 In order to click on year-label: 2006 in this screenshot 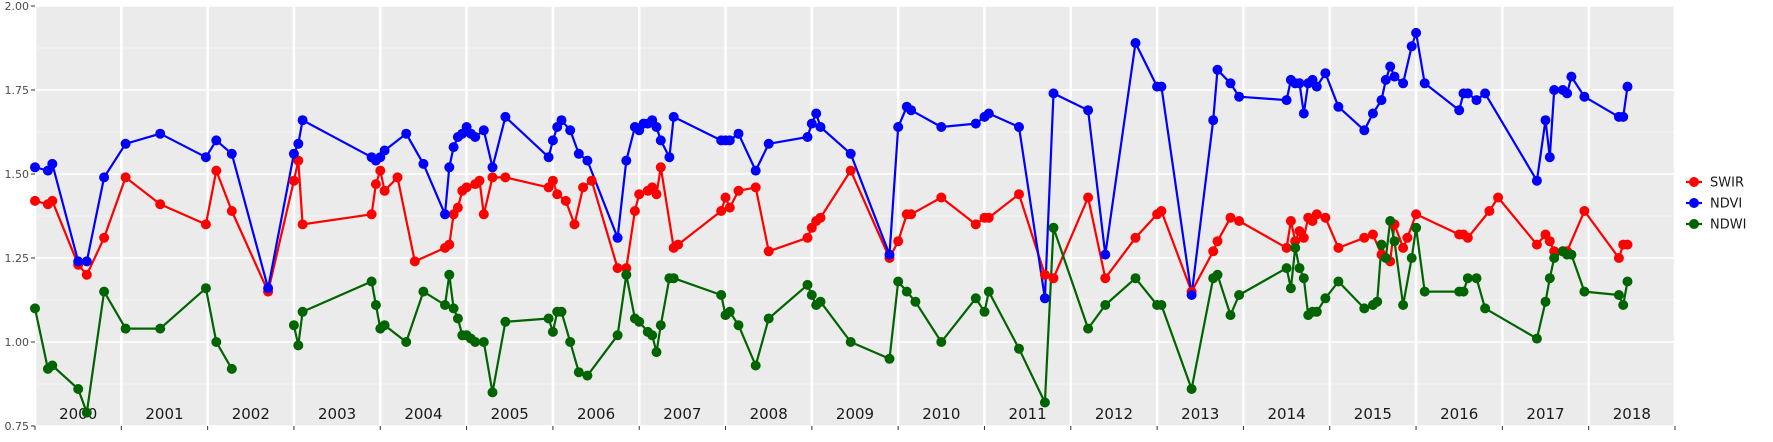, I will do `click(596, 414)`.